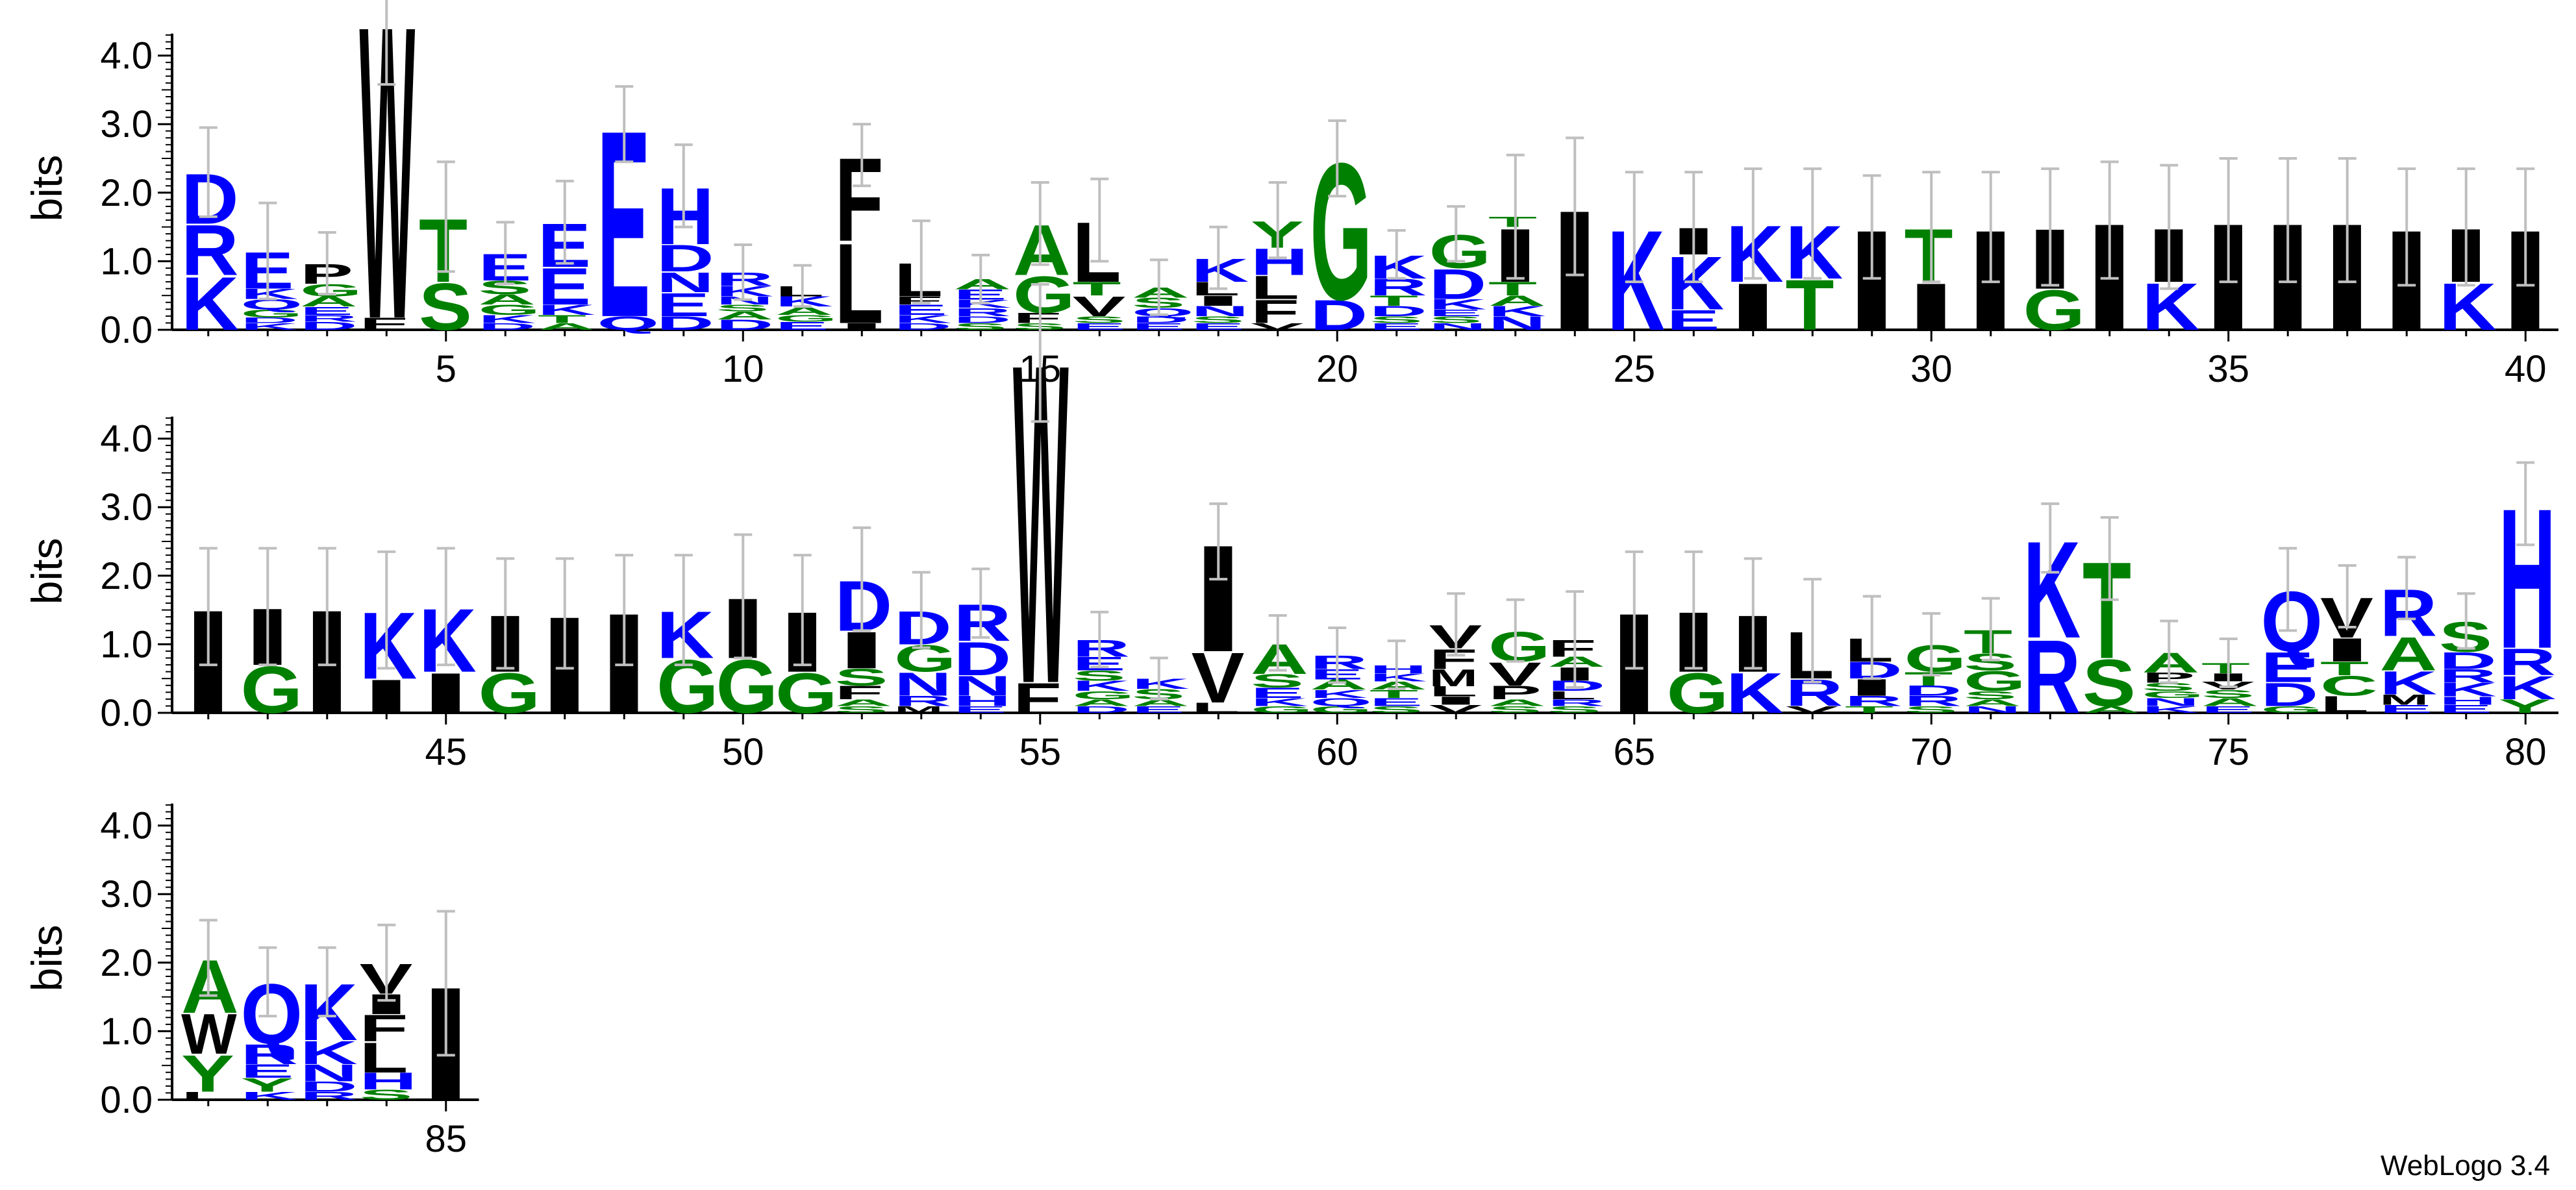  Describe the element at coordinates (327, 646) in the screenshot. I see `logo-column-43: I` at that location.